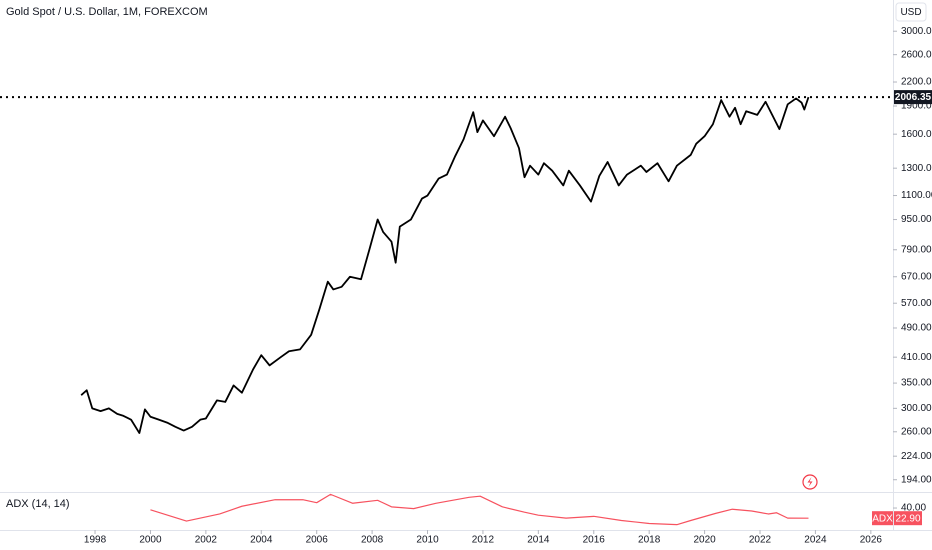 Image resolution: width=932 pixels, height=550 pixels. What do you see at coordinates (916, 106) in the screenshot?
I see `y-tick-label: 1900.00` at bounding box center [916, 106].